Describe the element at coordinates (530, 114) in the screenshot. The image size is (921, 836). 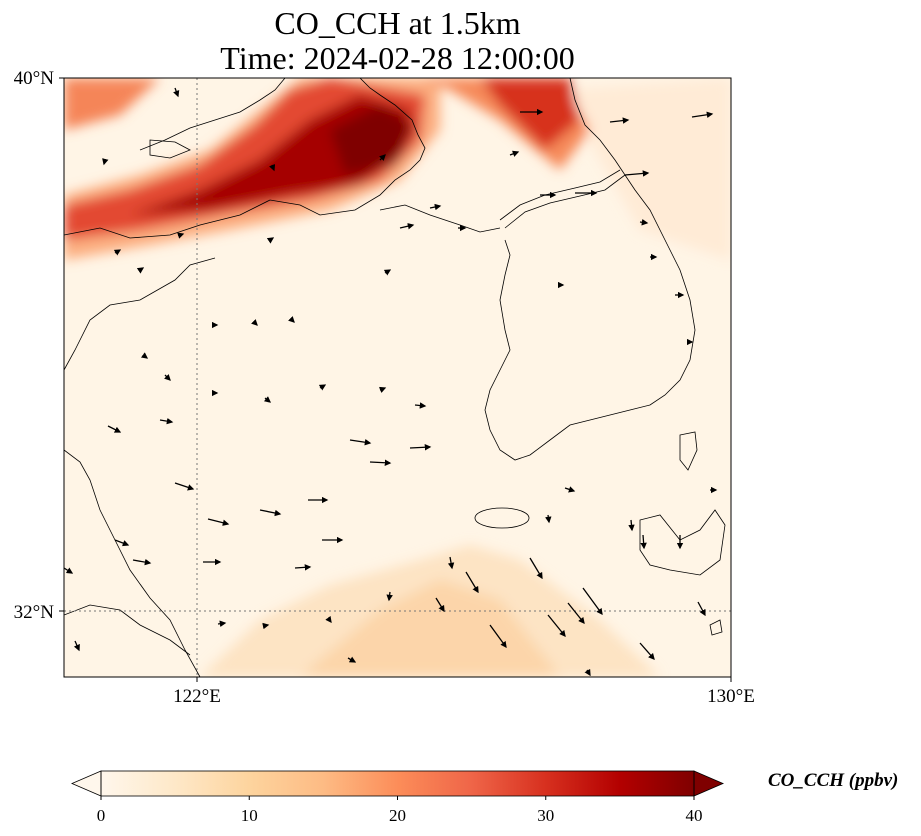
I see `plume-northeast-core` at that location.